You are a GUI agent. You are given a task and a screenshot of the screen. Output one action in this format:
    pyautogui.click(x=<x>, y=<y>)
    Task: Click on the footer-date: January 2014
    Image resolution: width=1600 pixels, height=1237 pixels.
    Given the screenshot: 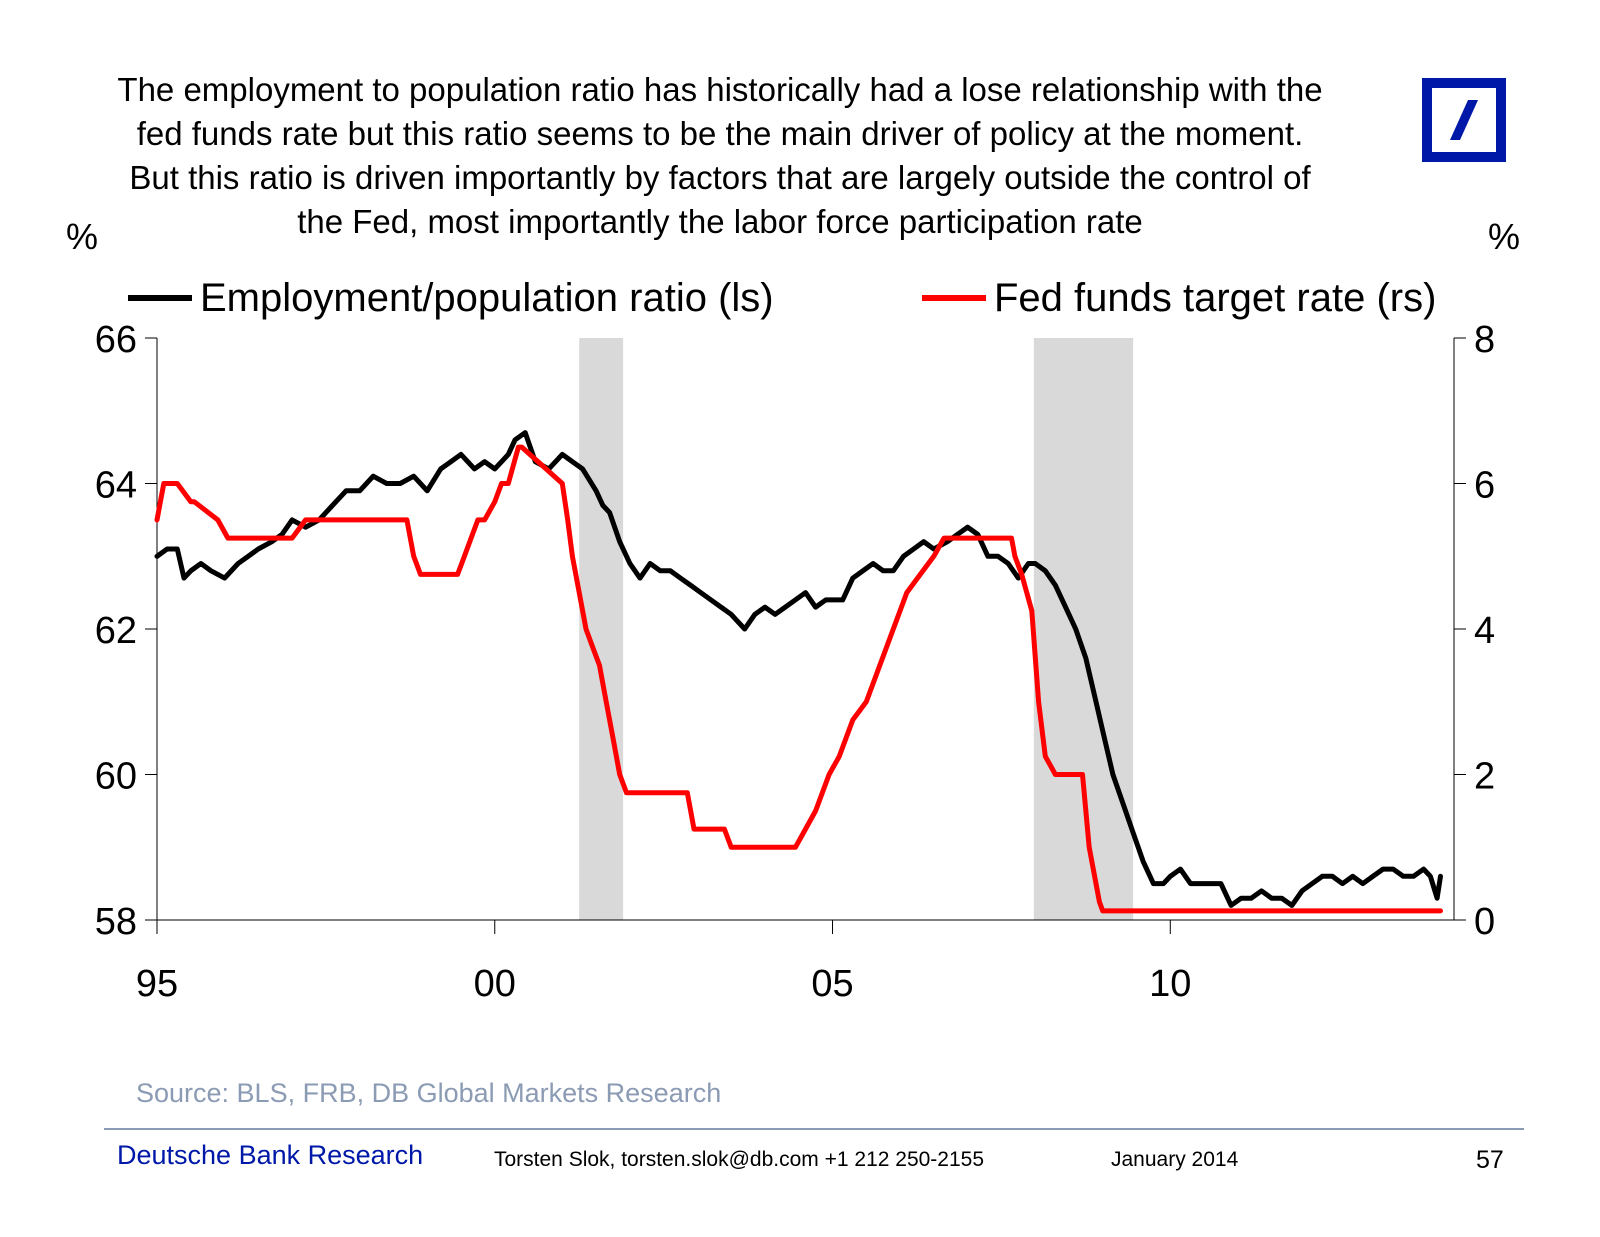 What is the action you would take?
    pyautogui.click(x=1175, y=1159)
    